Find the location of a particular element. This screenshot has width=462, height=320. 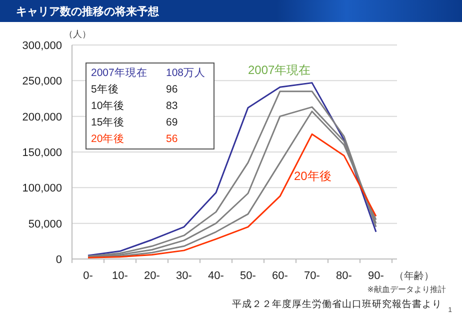

x-tick-label: 30- is located at coordinates (184, 276).